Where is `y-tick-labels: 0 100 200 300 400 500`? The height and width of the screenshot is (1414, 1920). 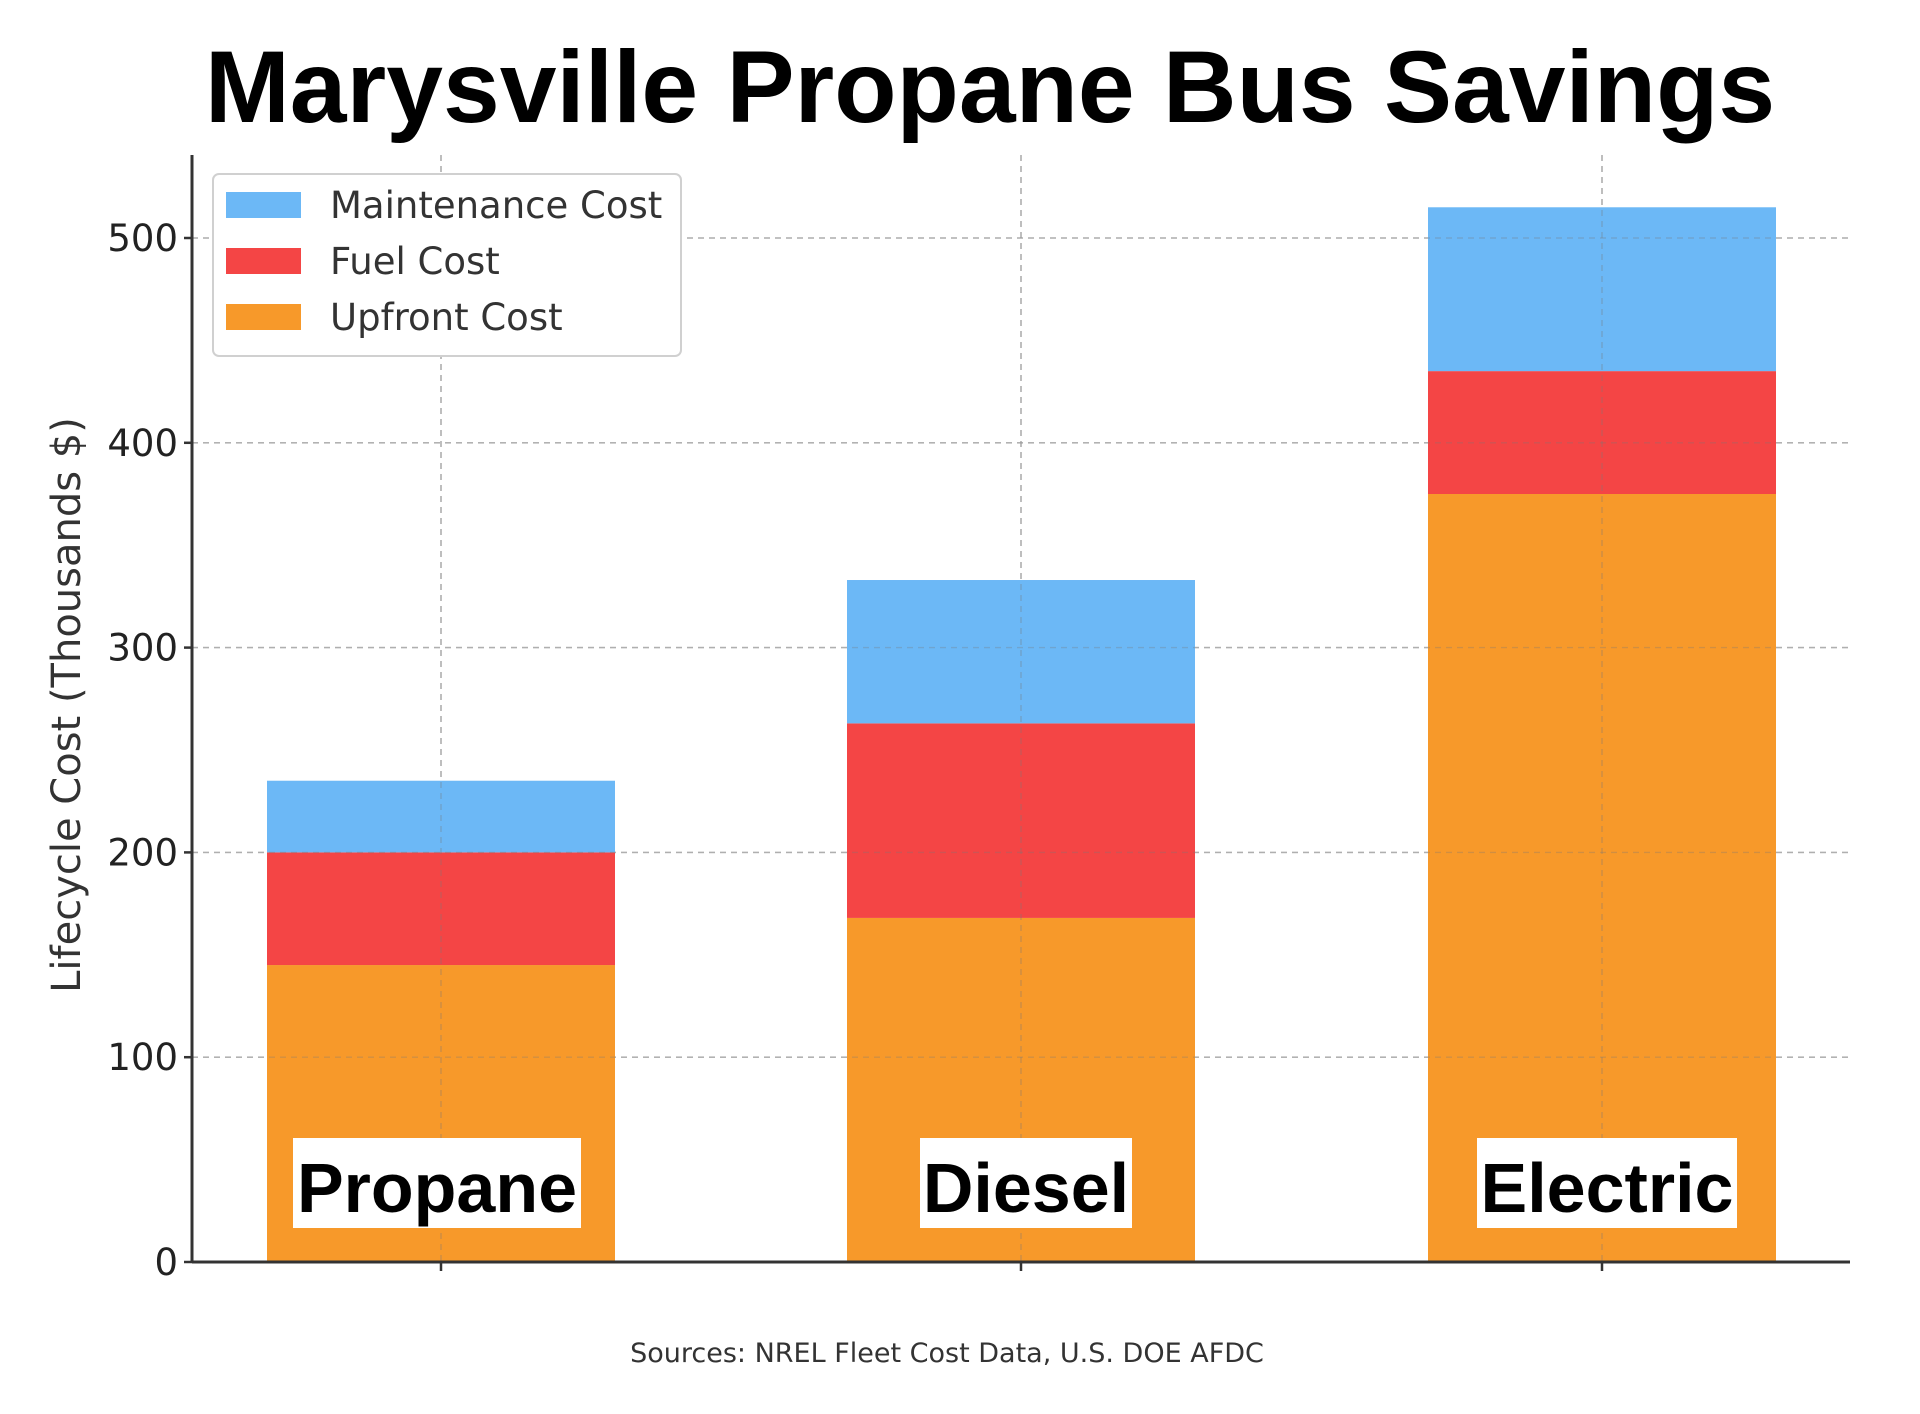
y-tick-labels: 0 100 200 300 400 500 is located at coordinates (149, 750).